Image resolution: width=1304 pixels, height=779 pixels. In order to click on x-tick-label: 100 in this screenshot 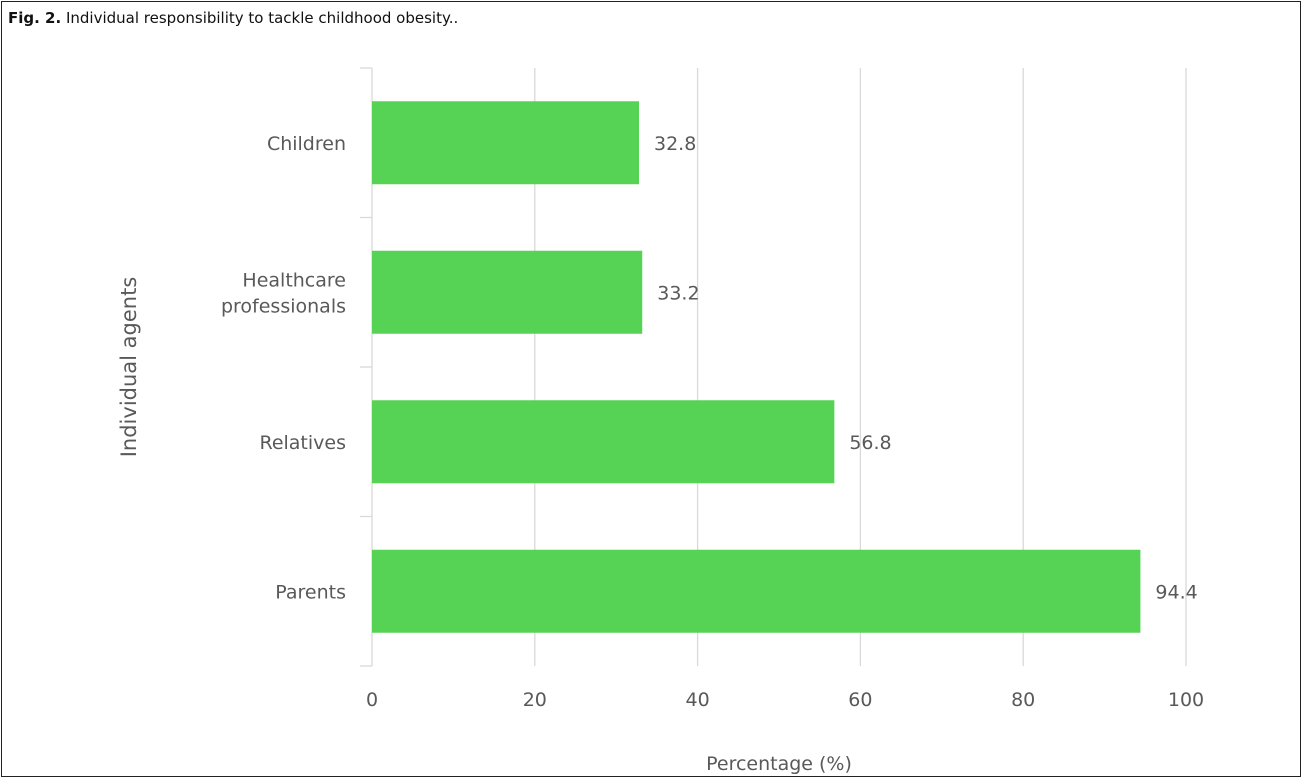, I will do `click(1186, 700)`.